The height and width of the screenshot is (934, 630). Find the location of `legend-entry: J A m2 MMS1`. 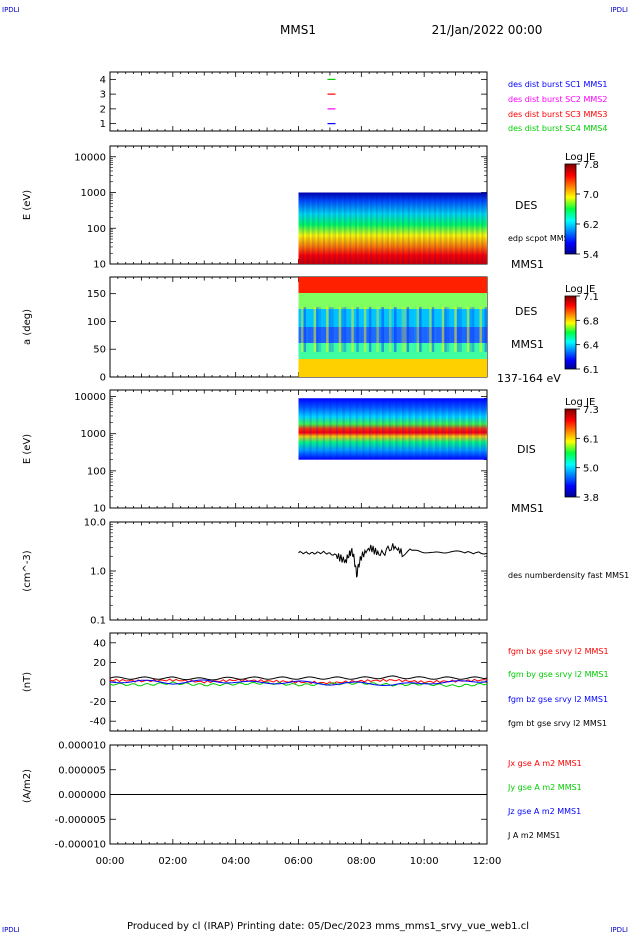

legend-entry: J A m2 MMS1 is located at coordinates (533, 835).